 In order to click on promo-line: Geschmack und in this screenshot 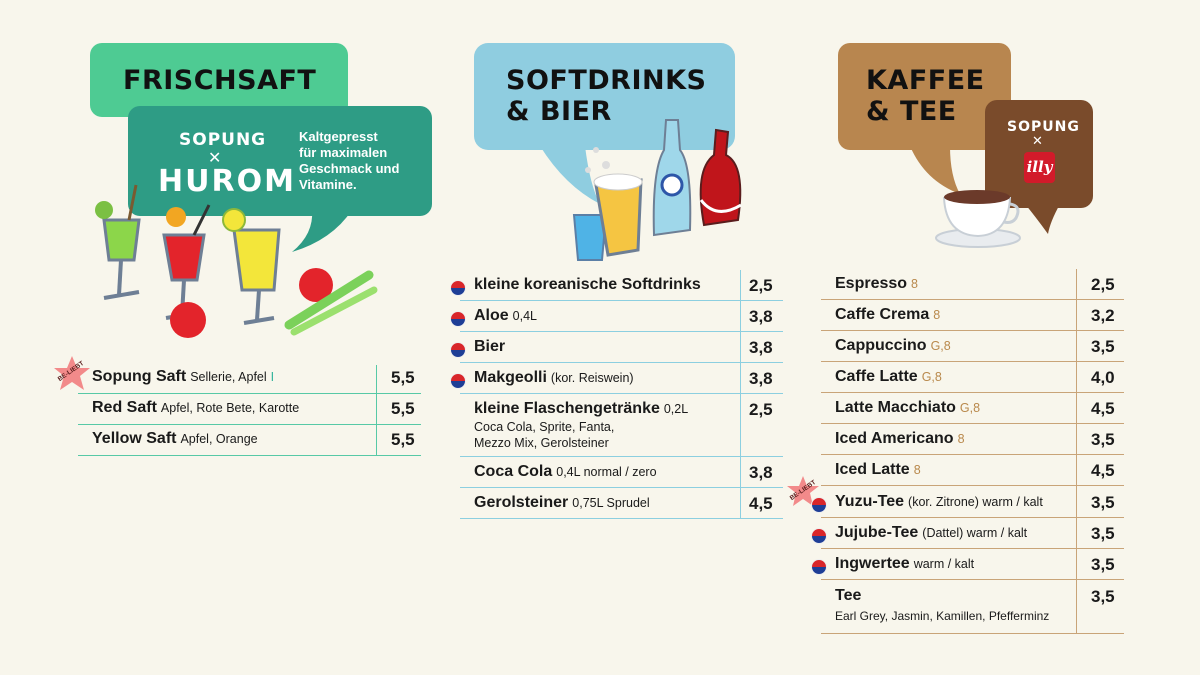, I will do `click(349, 168)`.